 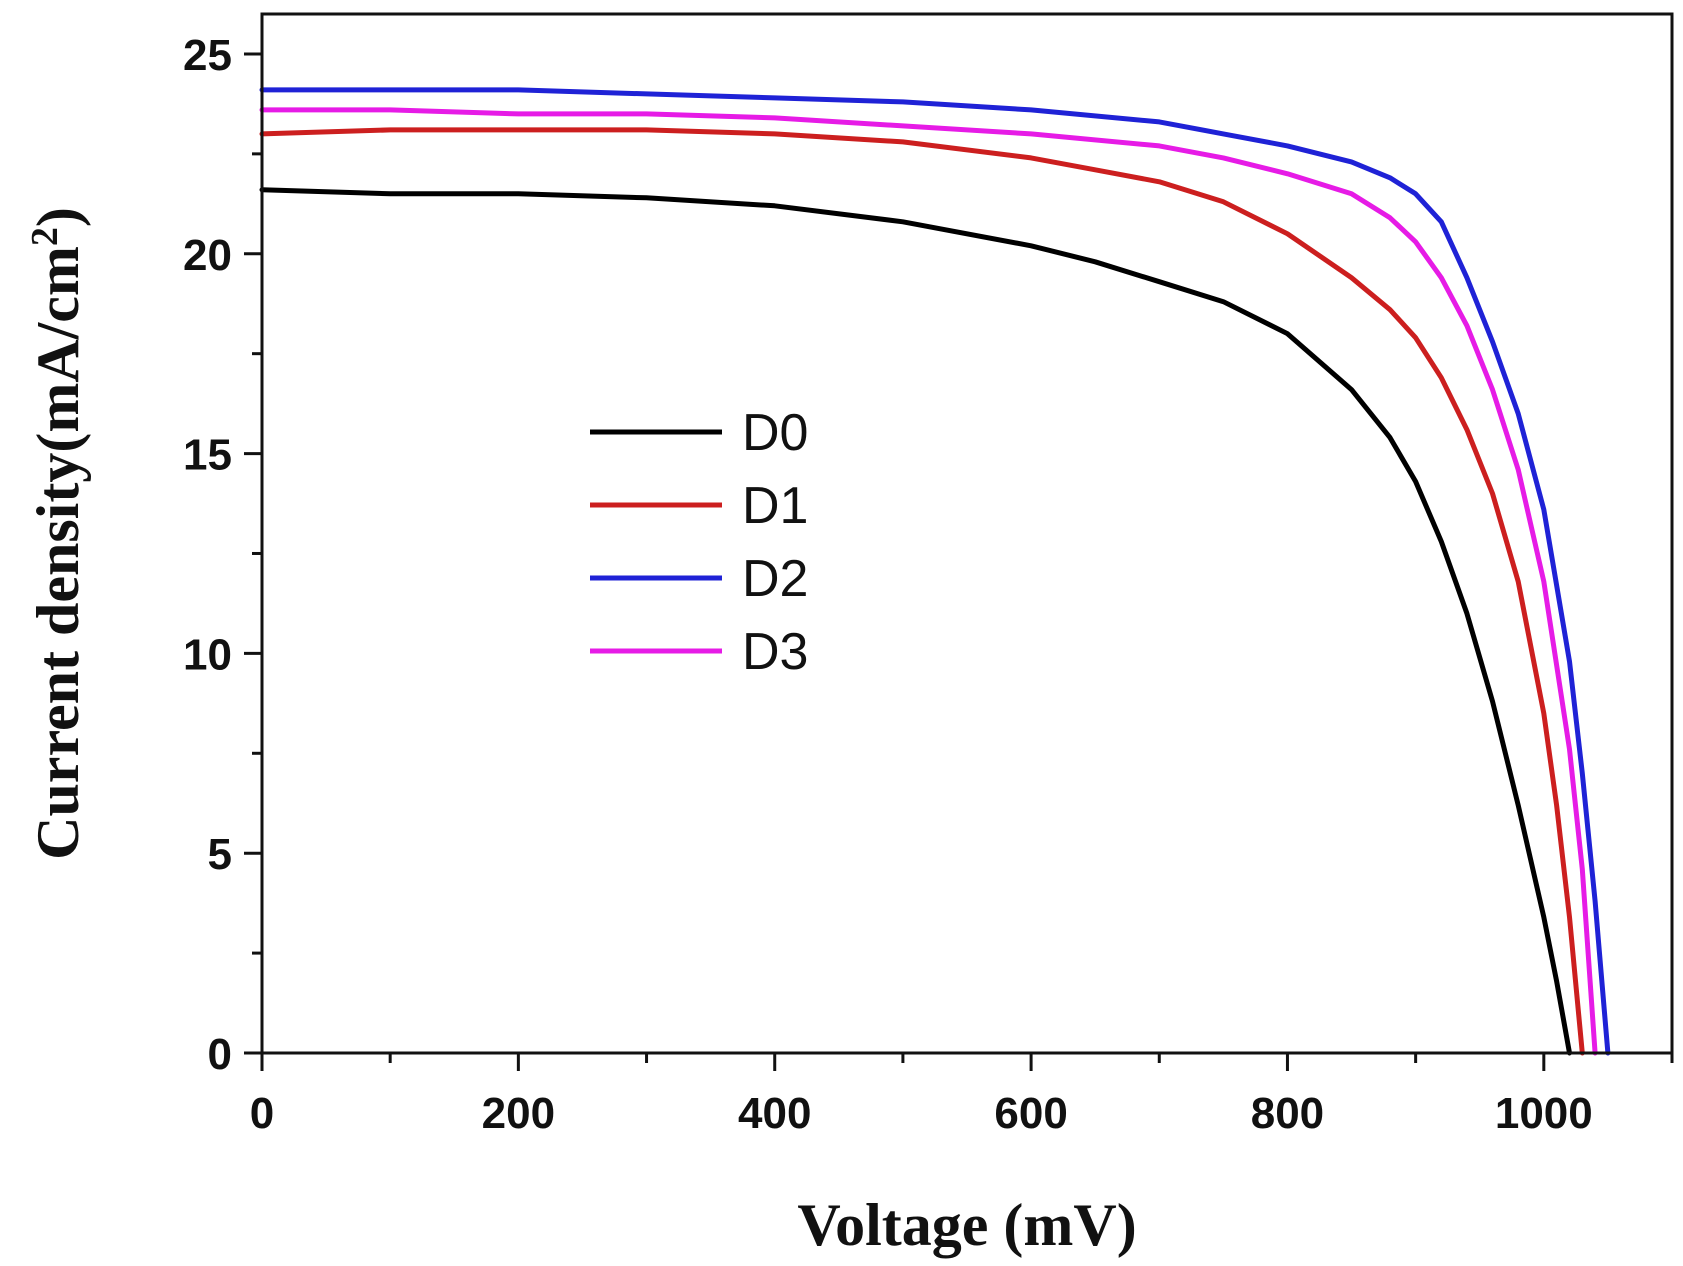 I want to click on x-tick-label: 0, so click(x=262, y=1113).